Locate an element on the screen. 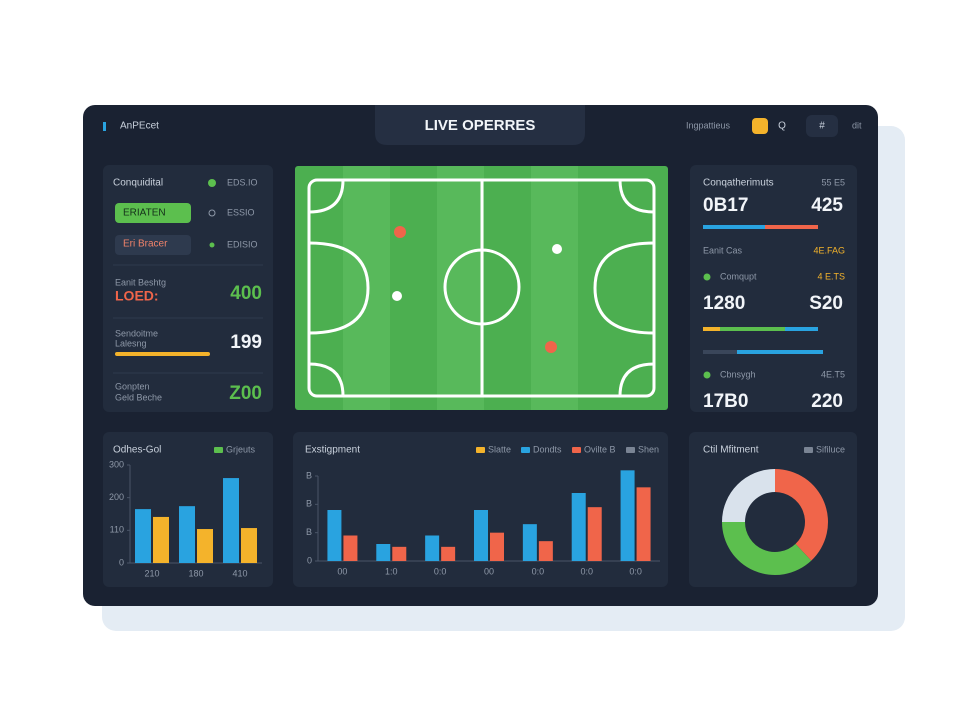  stat-sub: Geld Beche is located at coordinates (138, 397).